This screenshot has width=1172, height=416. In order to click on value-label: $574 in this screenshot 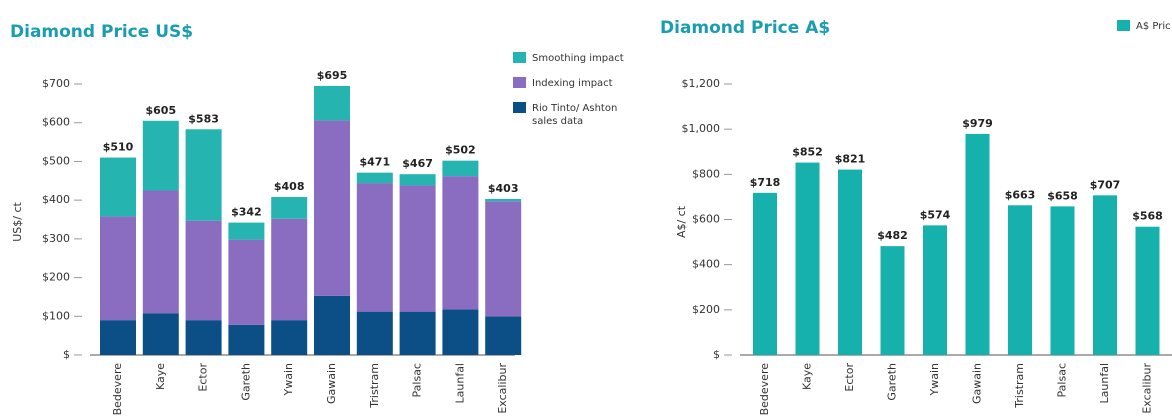, I will do `click(935, 214)`.